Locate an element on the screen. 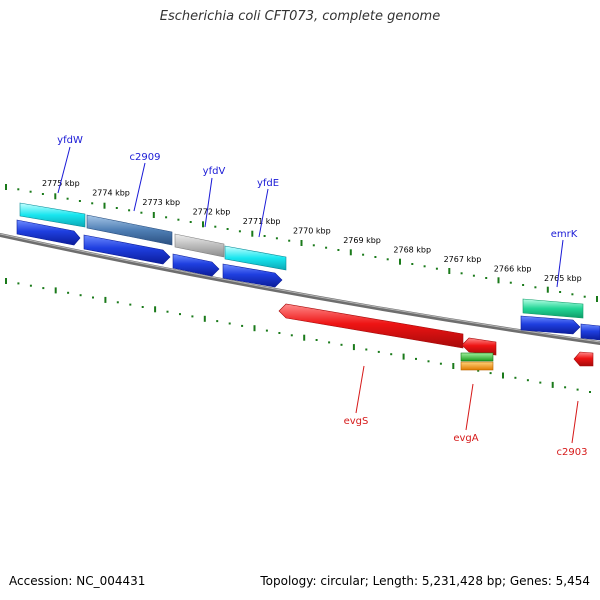 This screenshot has width=600, height=600. gene-label-evgA: evgA is located at coordinates (465, 438).